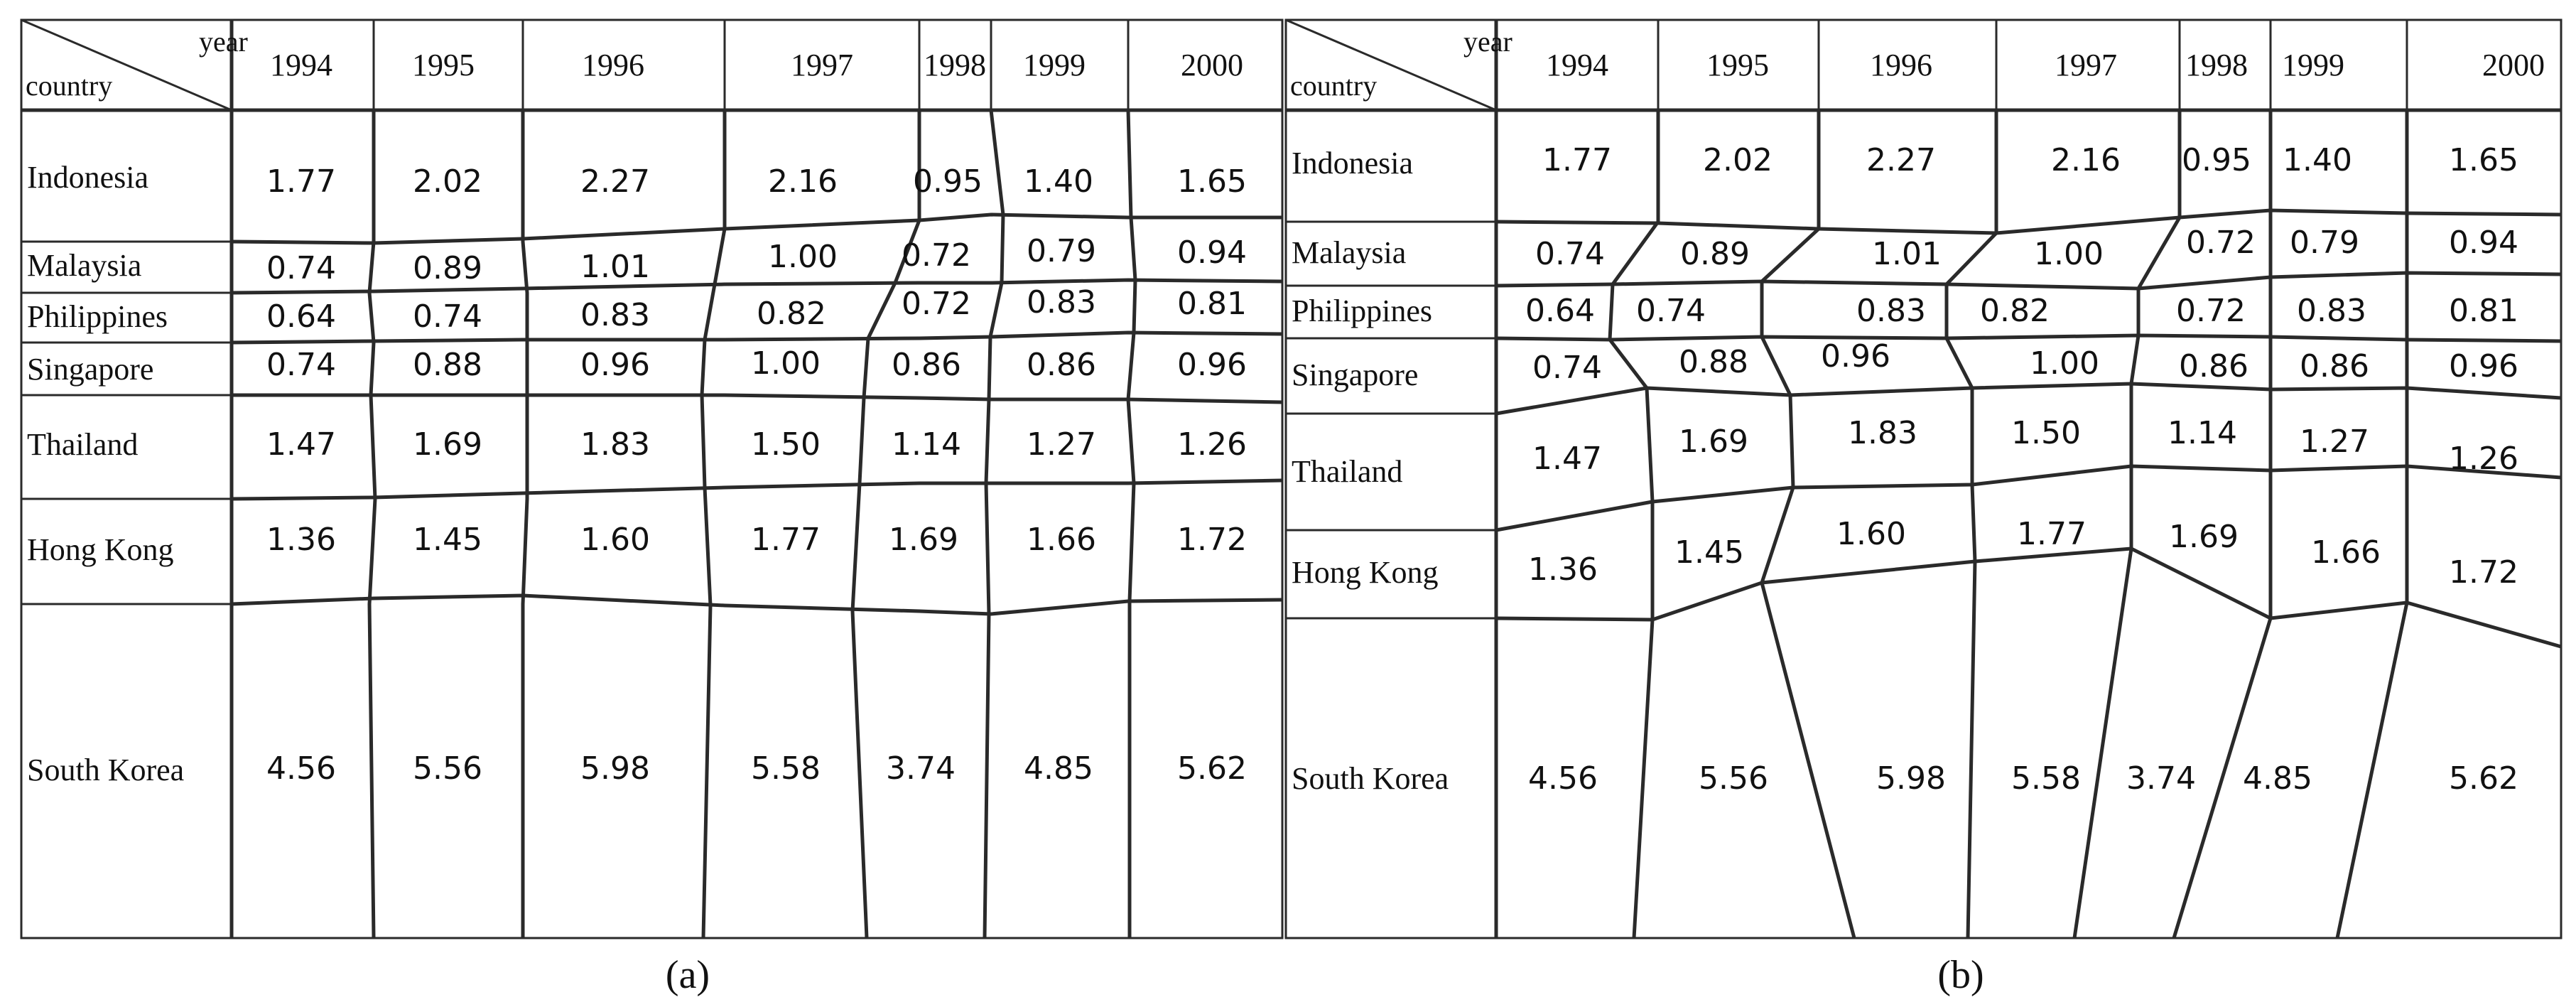 This screenshot has height=1002, width=2576. Describe the element at coordinates (2513, 65) in the screenshot. I see `panel-b-year-label: 2000` at that location.